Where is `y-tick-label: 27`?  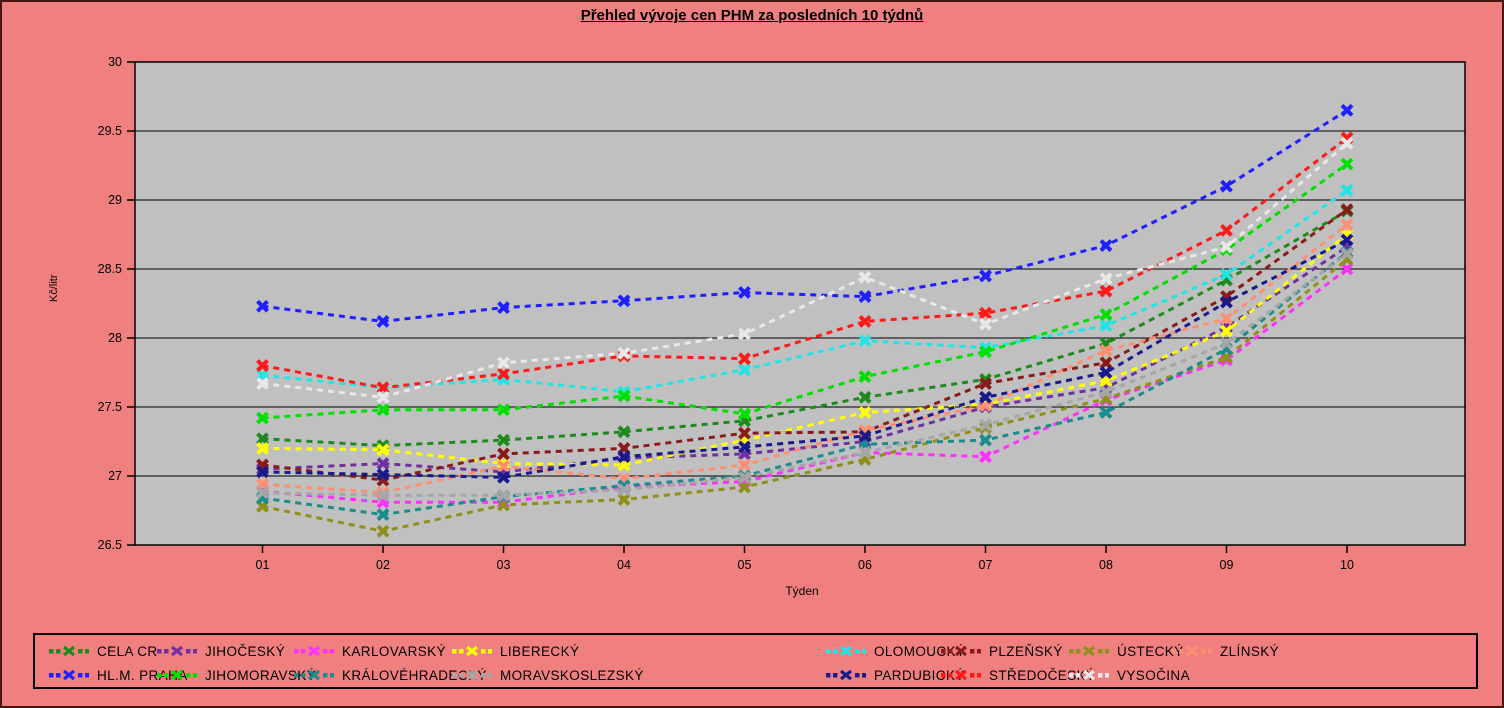 y-tick-label: 27 is located at coordinates (115, 476).